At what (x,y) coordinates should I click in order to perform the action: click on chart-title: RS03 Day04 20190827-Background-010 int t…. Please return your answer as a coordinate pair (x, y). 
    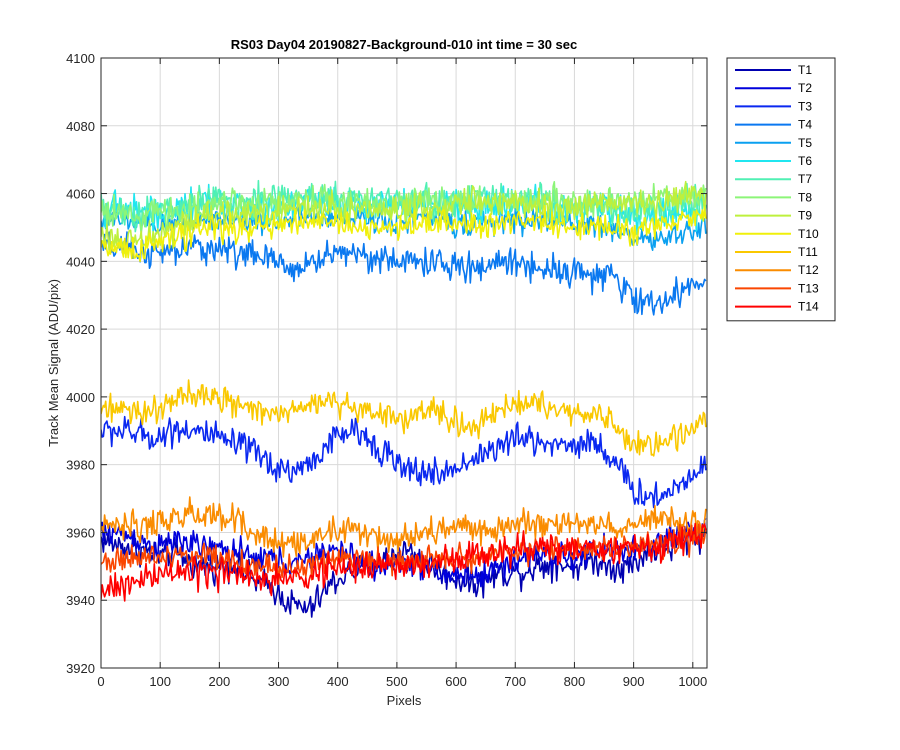
    Looking at the image, I should click on (404, 44).